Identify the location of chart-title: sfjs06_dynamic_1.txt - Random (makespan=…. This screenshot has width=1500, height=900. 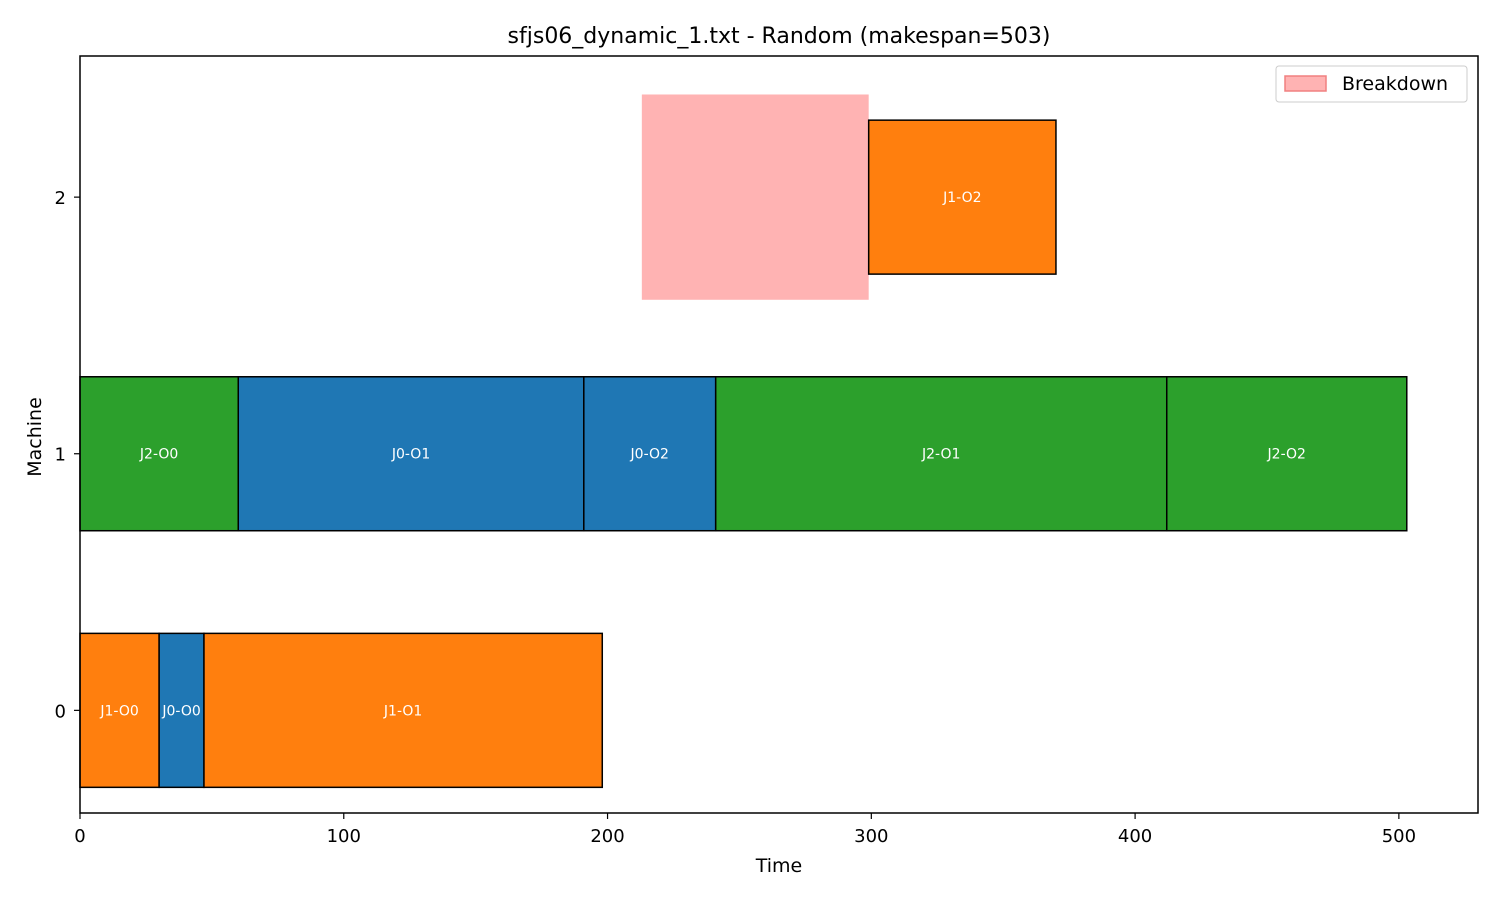
(779, 36).